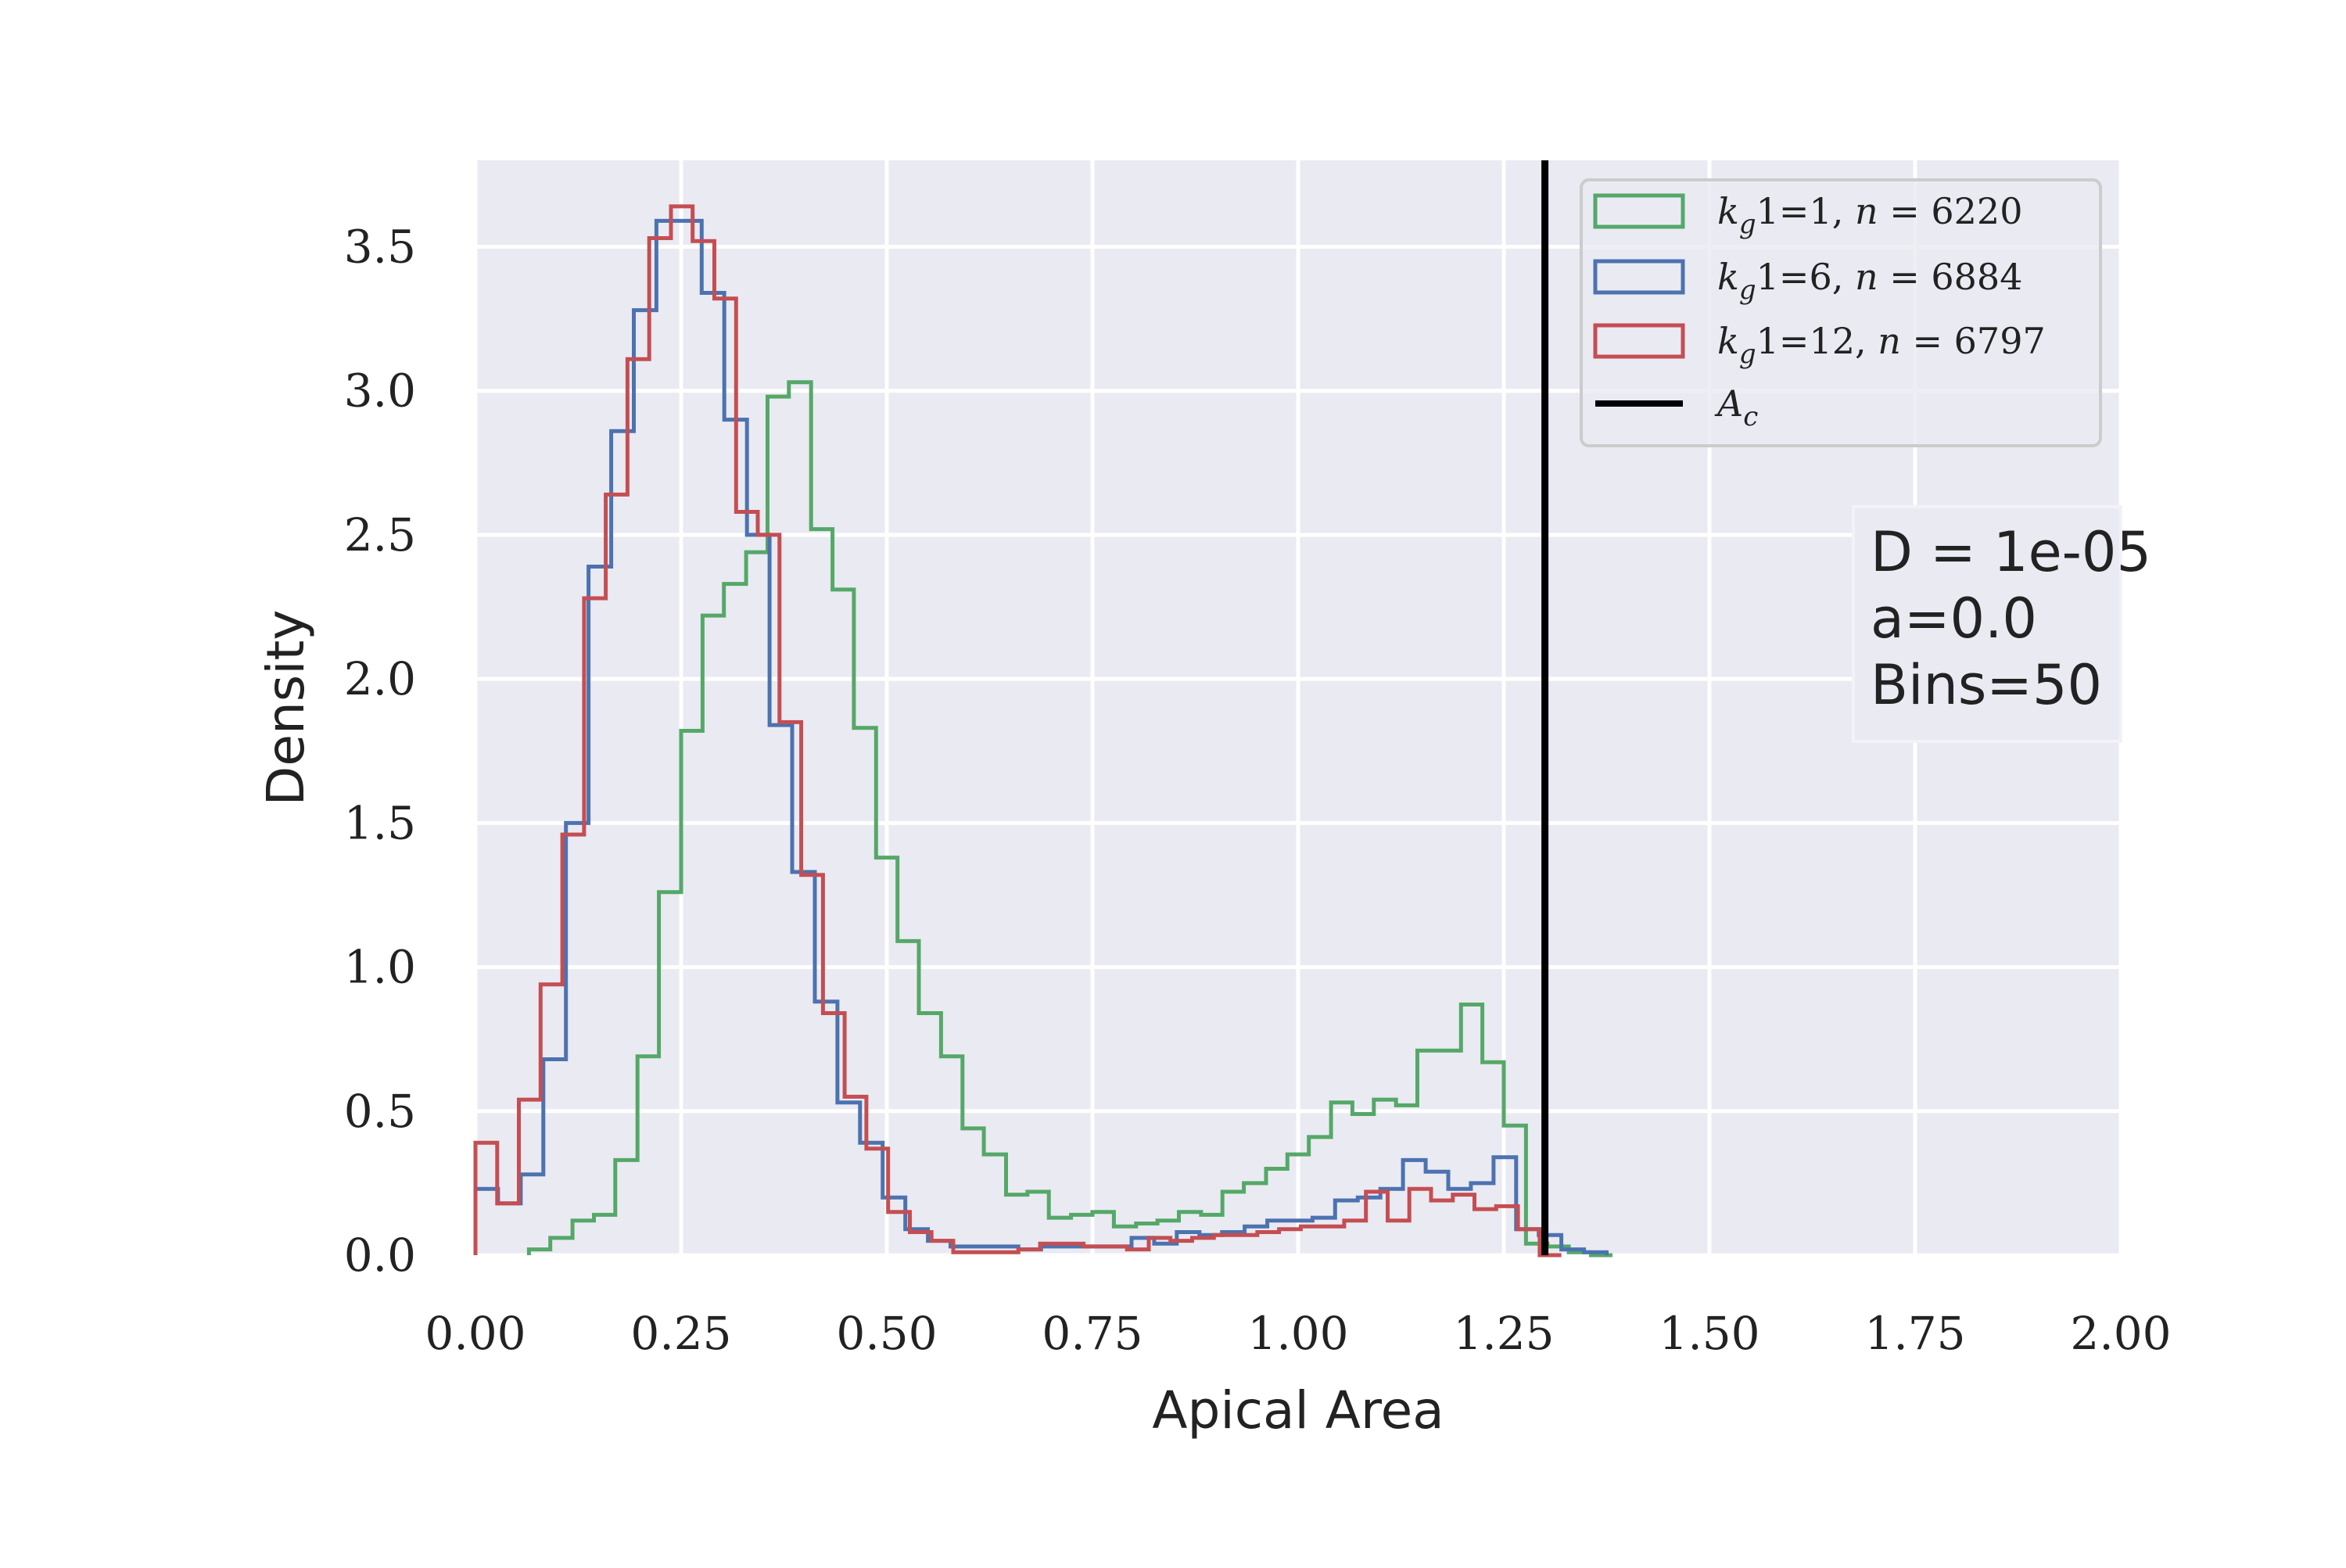 The image size is (2346, 1568). Describe the element at coordinates (887, 1333) in the screenshot. I see `x-tick-label: 0.50` at that location.